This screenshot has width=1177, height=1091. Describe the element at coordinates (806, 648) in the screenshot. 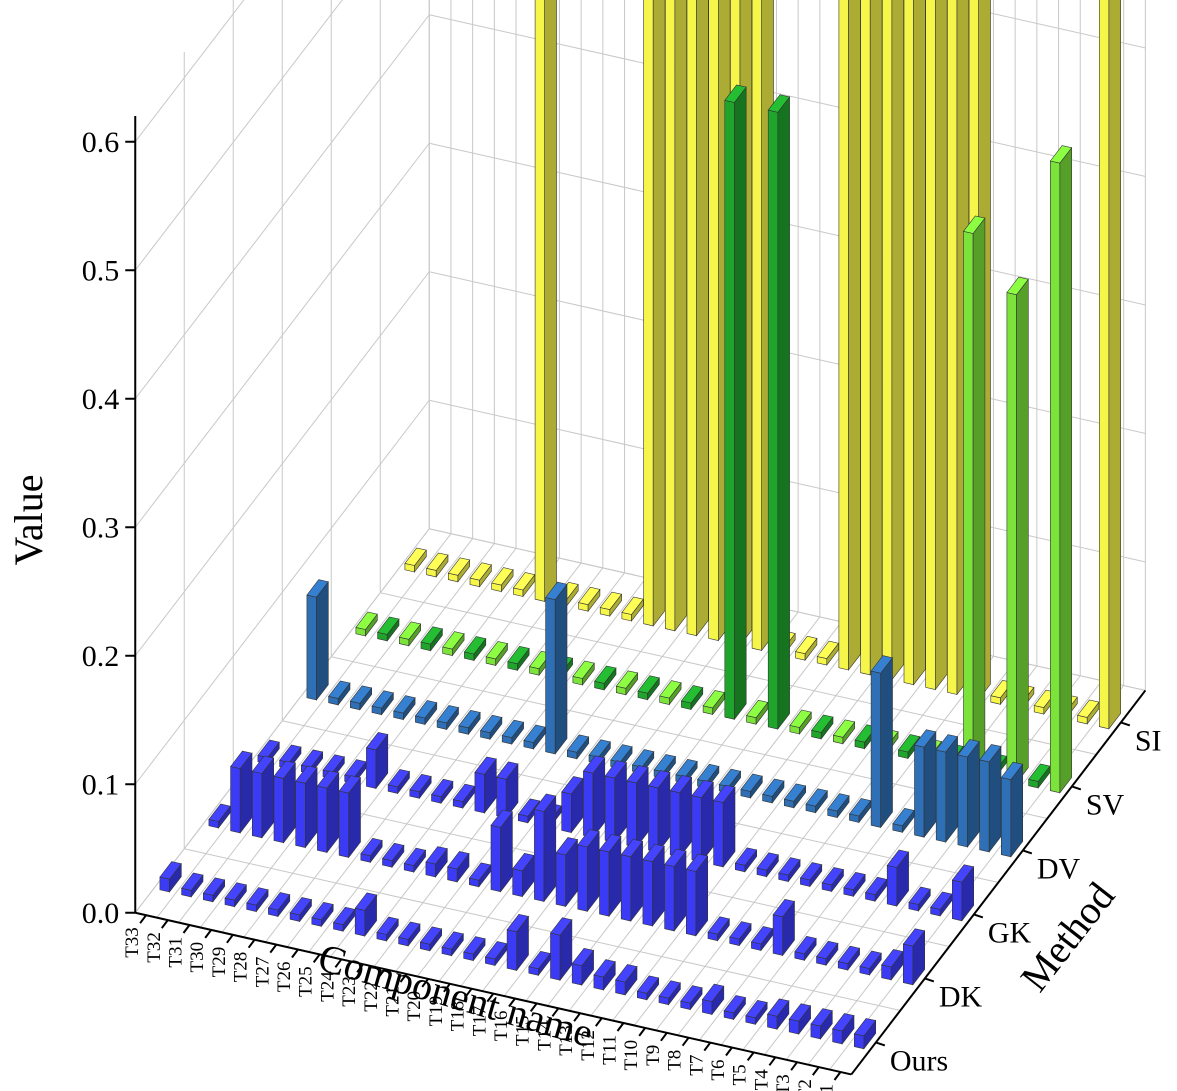

I see `bar-SI-T15` at that location.